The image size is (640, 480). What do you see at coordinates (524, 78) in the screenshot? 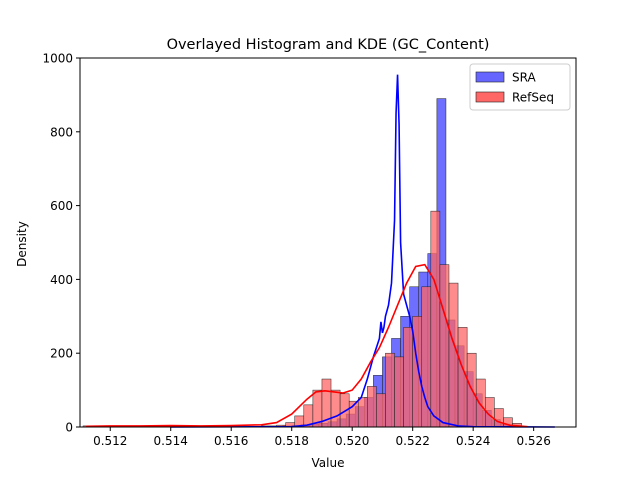
I see `legend-label: SRA` at bounding box center [524, 78].